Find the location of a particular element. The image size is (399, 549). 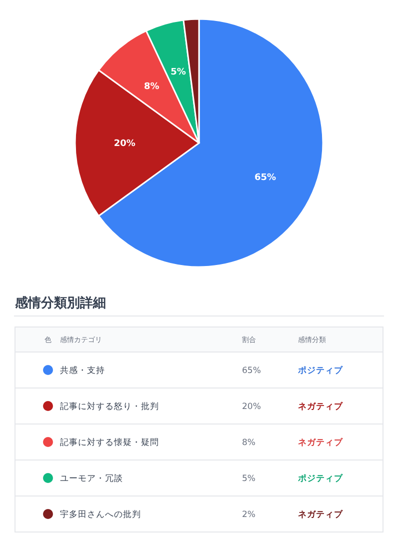

text: 2% is located at coordinates (249, 515).